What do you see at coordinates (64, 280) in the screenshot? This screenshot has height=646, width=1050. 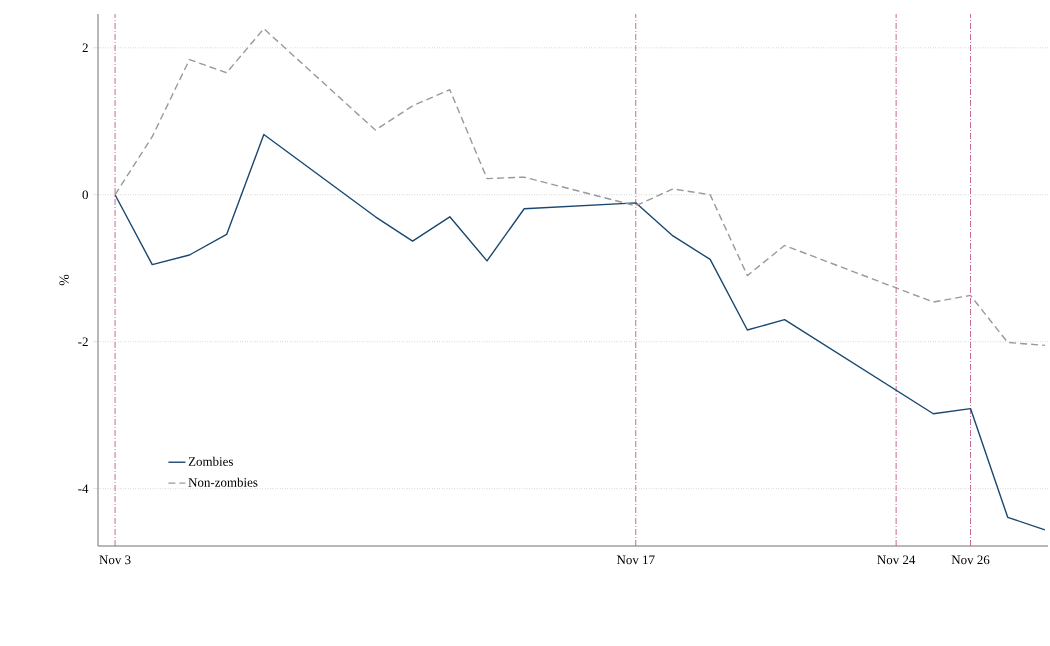 I see `y-axis-title: %` at bounding box center [64, 280].